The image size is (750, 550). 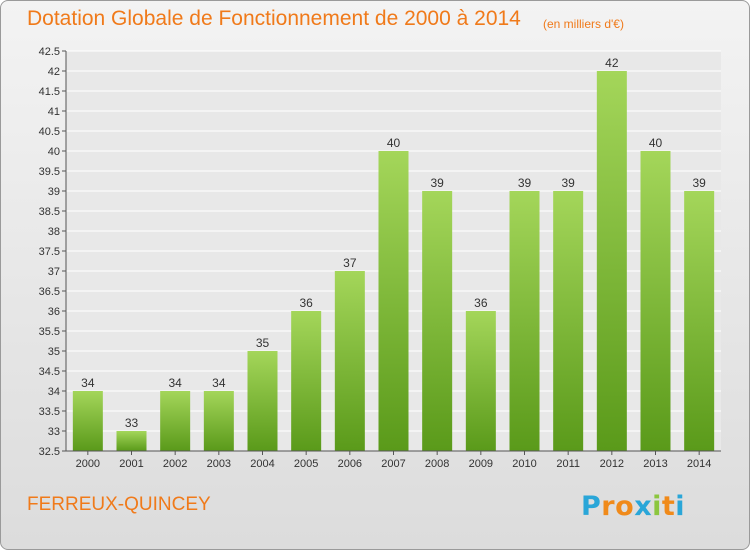 I want to click on x-tick-label: 2006, so click(x=350, y=464).